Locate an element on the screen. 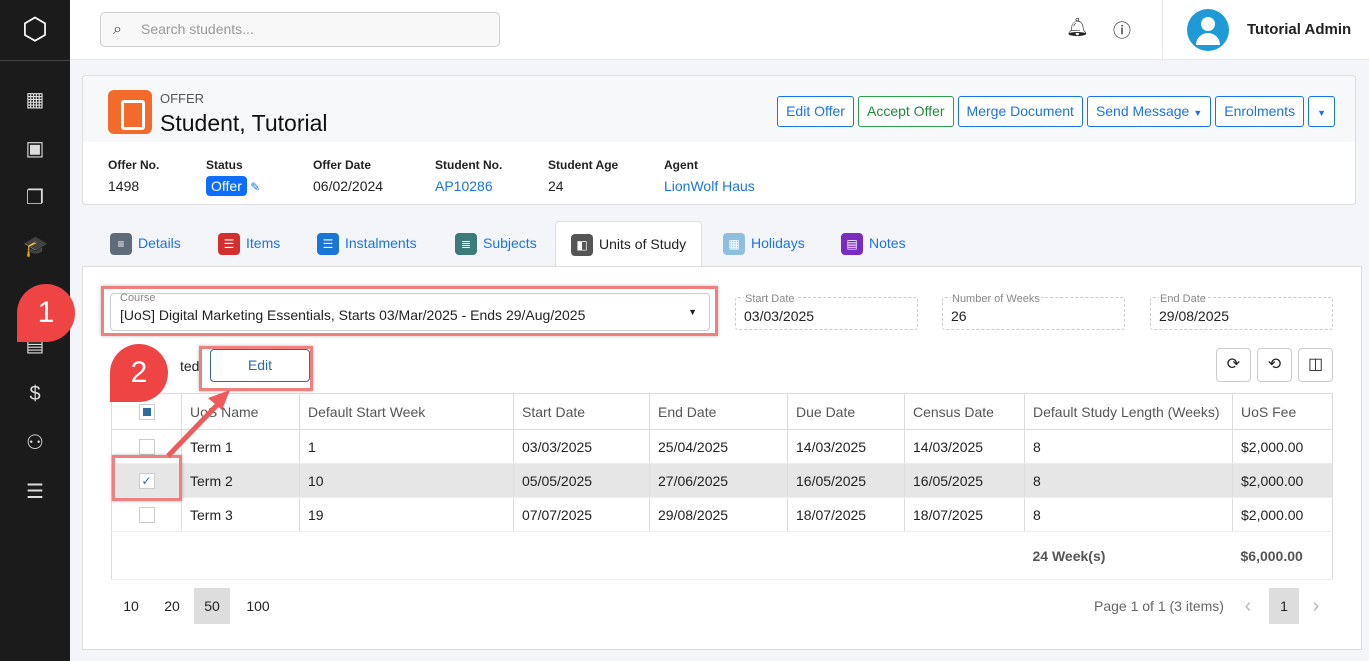 The height and width of the screenshot is (661, 1369). cell: Term 1 is located at coordinates (240, 446).